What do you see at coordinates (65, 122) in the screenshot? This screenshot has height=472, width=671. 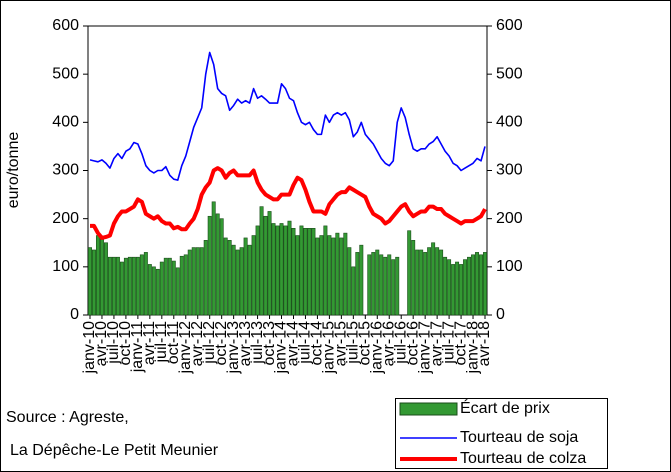 I see `y-tick-label: 400` at bounding box center [65, 122].